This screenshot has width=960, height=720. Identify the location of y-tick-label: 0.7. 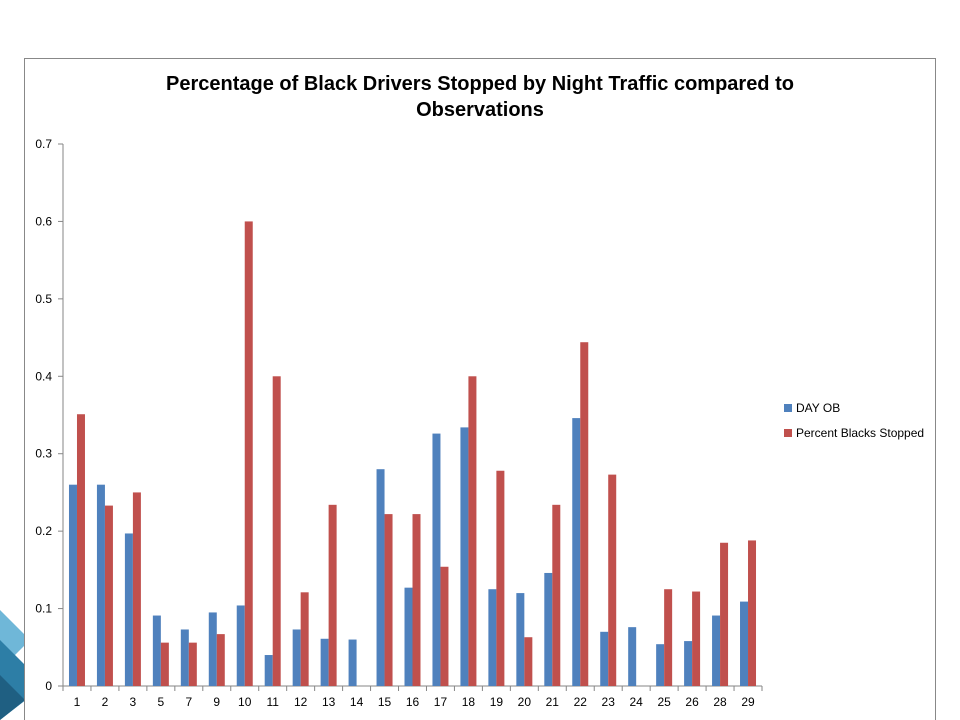
(43, 144).